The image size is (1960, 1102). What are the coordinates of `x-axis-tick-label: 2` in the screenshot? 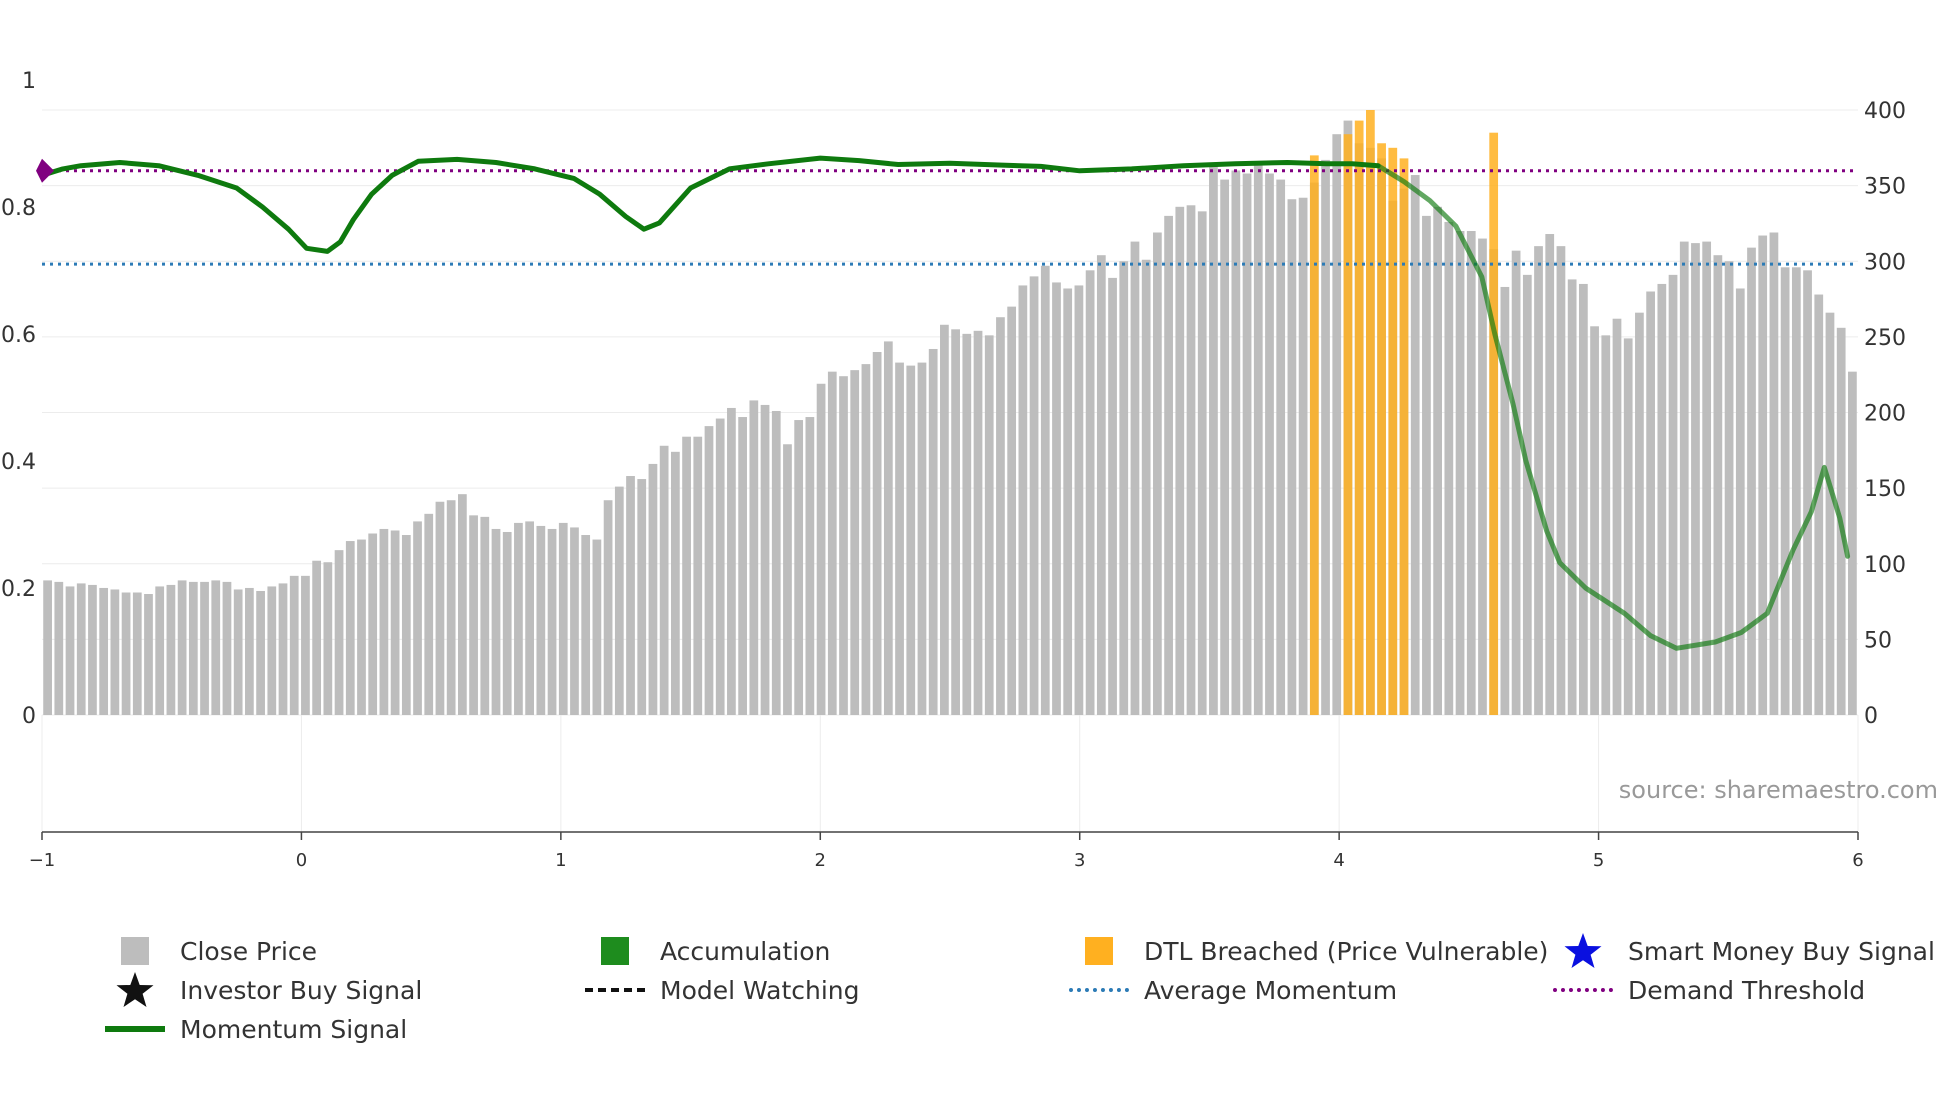 It's located at (820, 860).